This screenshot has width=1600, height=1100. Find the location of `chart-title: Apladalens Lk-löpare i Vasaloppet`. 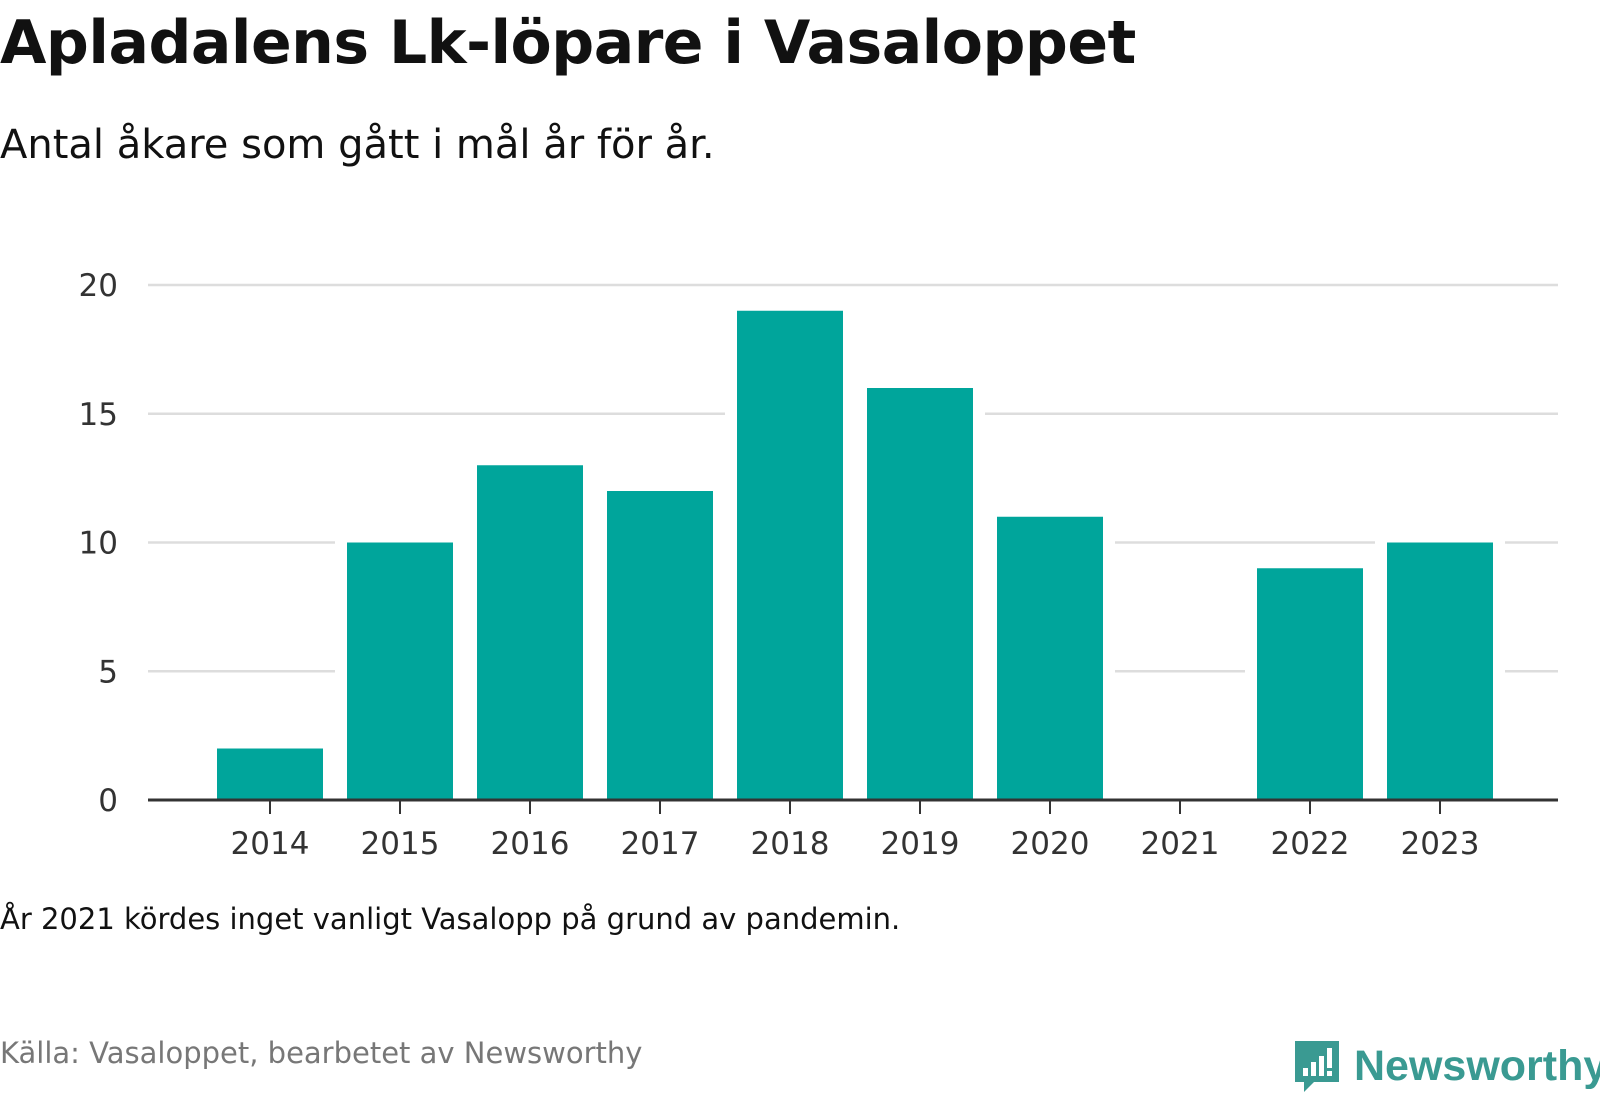

chart-title: Apladalens Lk-löpare i Vasaloppet is located at coordinates (568, 43).